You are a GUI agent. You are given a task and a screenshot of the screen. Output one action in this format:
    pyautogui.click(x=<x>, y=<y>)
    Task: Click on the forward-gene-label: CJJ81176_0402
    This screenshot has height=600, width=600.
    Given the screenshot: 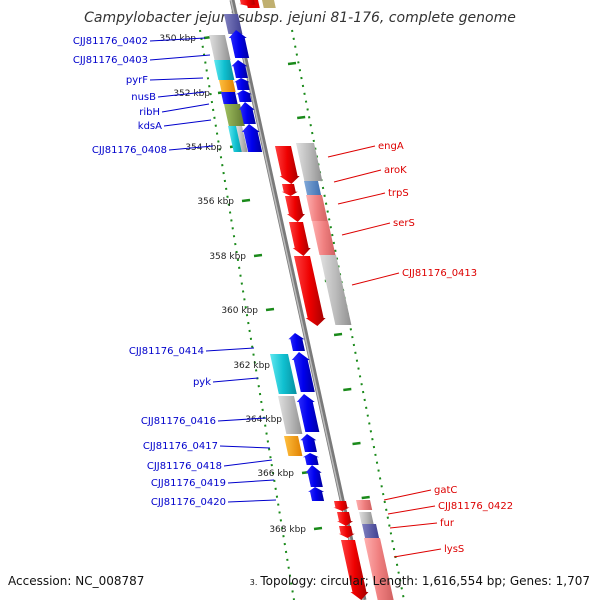 What is the action you would take?
    pyautogui.click(x=110, y=41)
    